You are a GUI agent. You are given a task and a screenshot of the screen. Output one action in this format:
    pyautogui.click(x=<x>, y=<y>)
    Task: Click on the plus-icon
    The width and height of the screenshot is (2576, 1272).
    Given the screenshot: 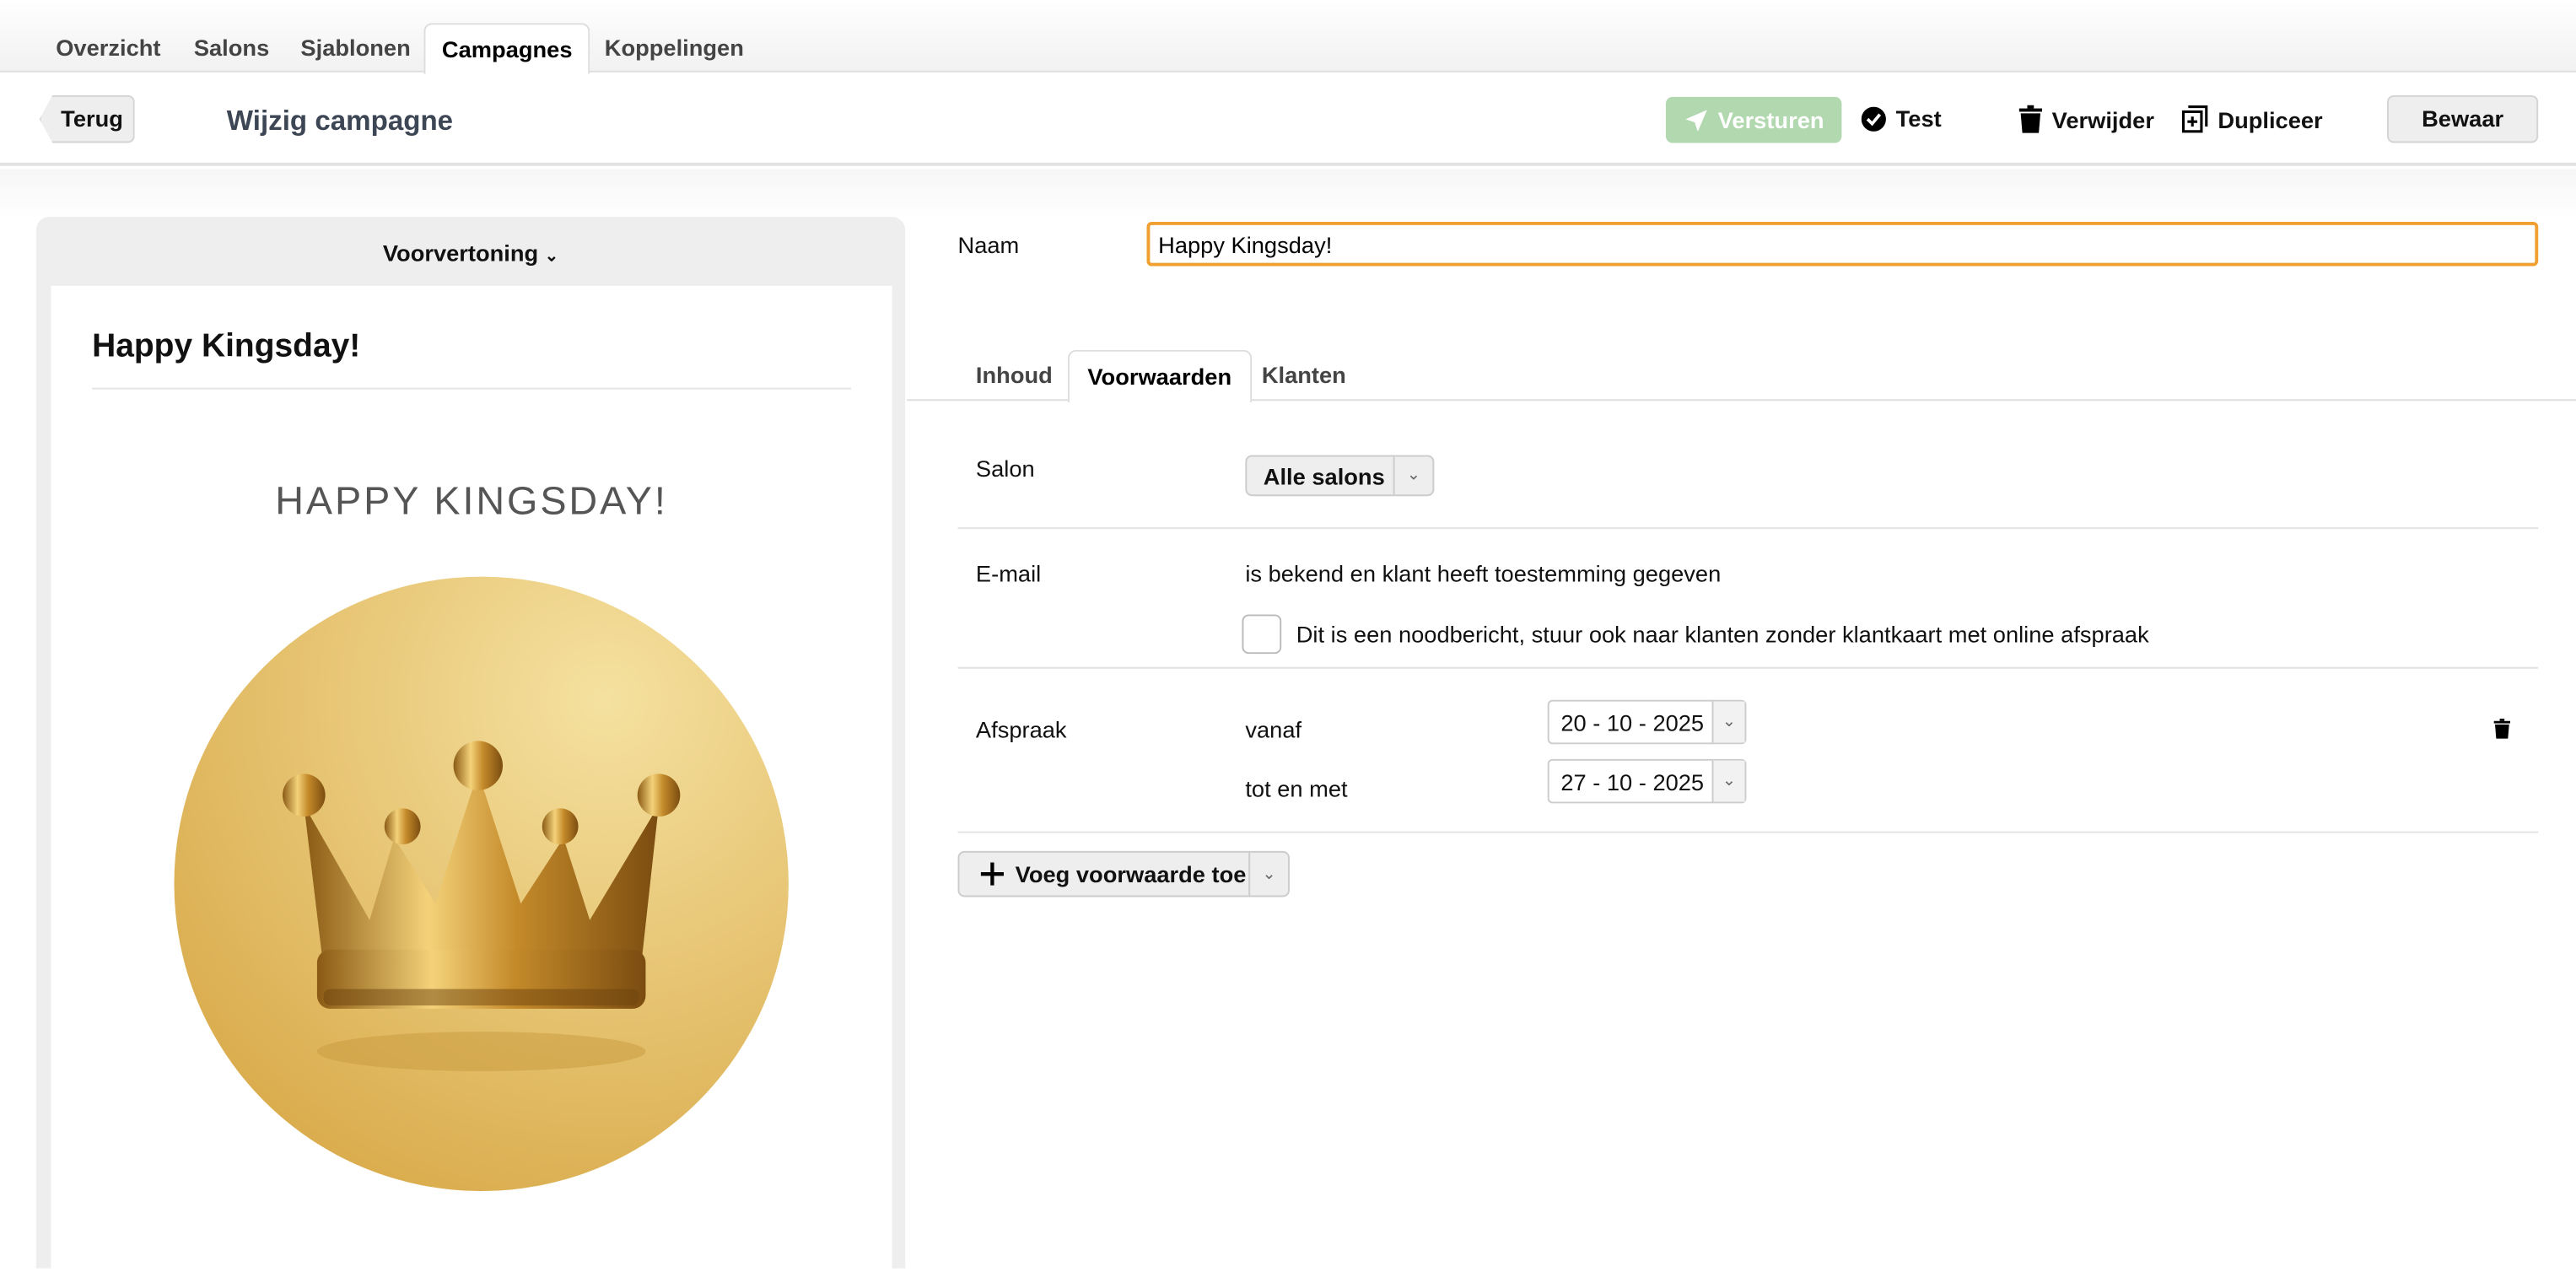 What is the action you would take?
    pyautogui.click(x=992, y=874)
    